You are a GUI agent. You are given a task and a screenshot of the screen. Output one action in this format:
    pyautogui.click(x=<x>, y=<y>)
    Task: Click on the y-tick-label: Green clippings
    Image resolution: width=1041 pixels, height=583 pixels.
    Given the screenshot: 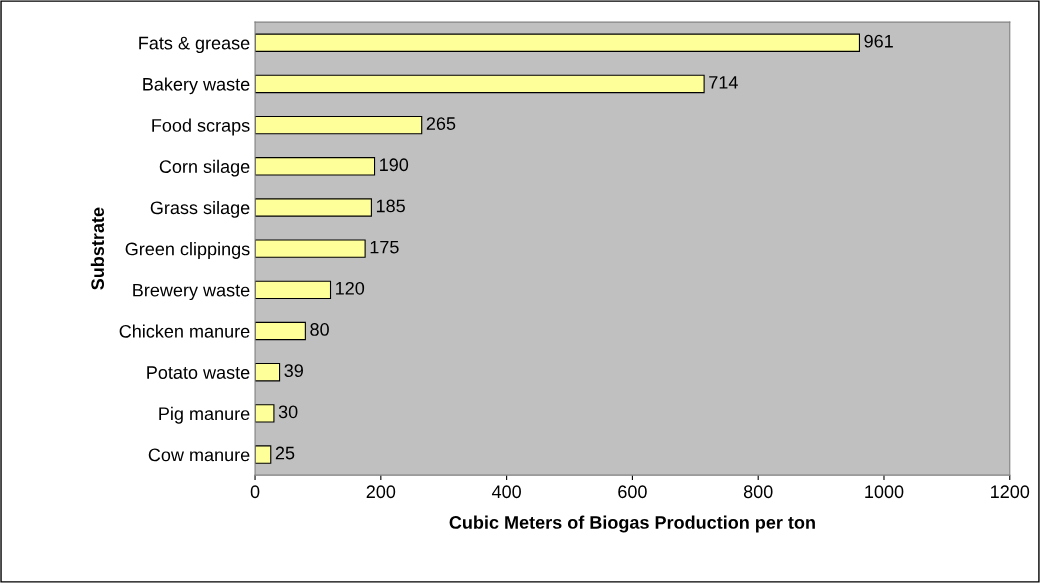 What is the action you would take?
    pyautogui.click(x=187, y=250)
    